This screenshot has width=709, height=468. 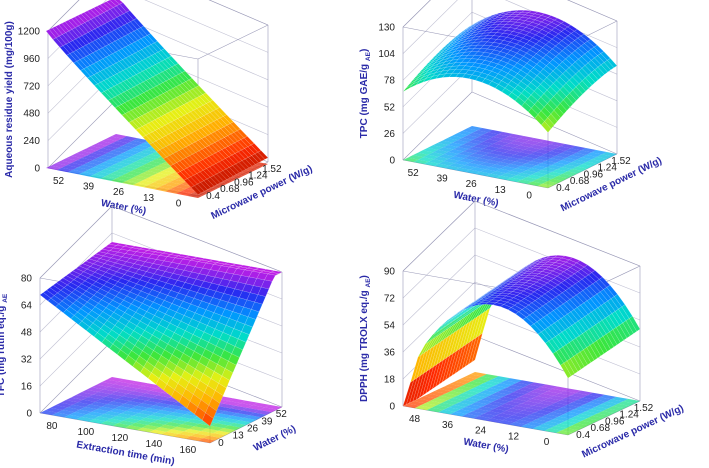 I want to click on z-tick-label: 90, so click(x=390, y=272).